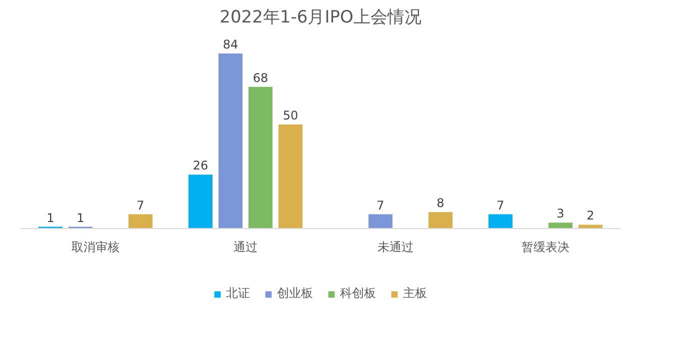 This screenshot has width=673, height=340. What do you see at coordinates (295, 293) in the screenshot?
I see `legend-label: 创业板` at bounding box center [295, 293].